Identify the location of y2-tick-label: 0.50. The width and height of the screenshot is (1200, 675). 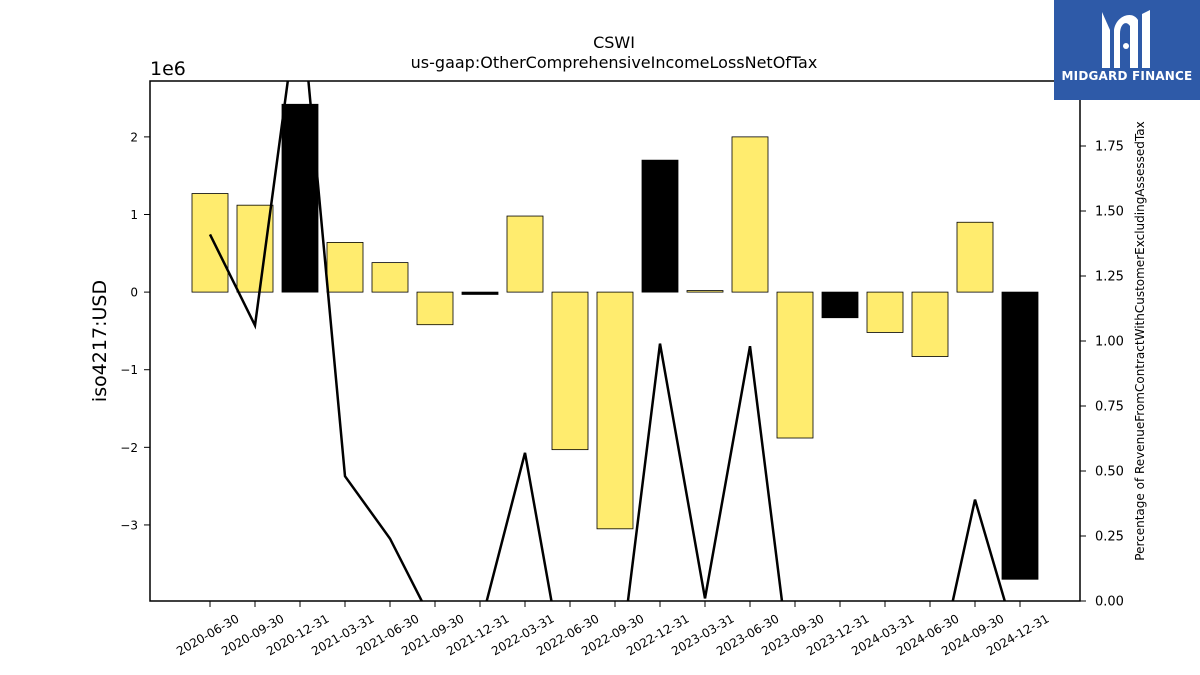
(1109, 472).